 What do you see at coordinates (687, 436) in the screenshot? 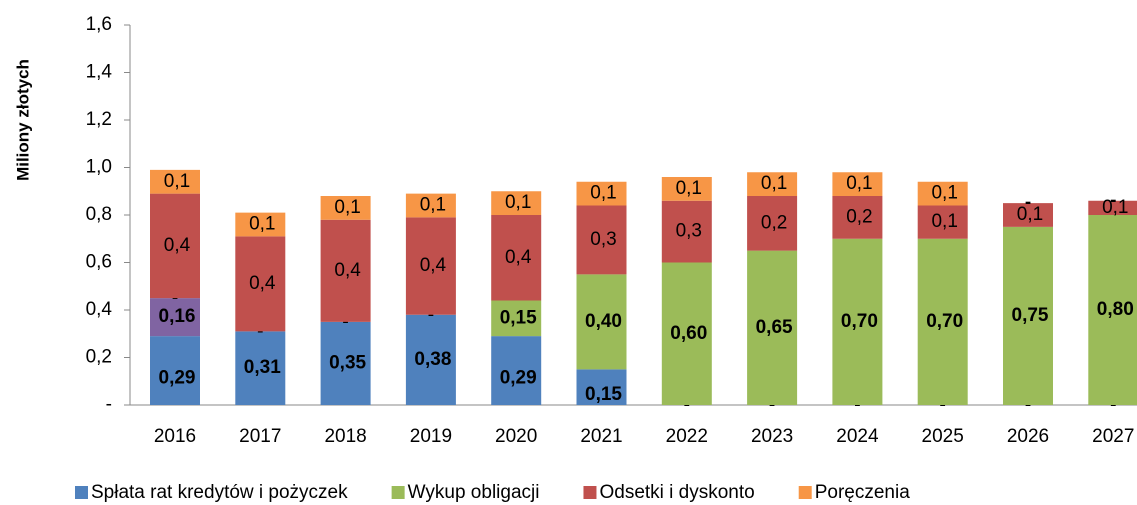
I see `x-tick-label: 2022` at bounding box center [687, 436].